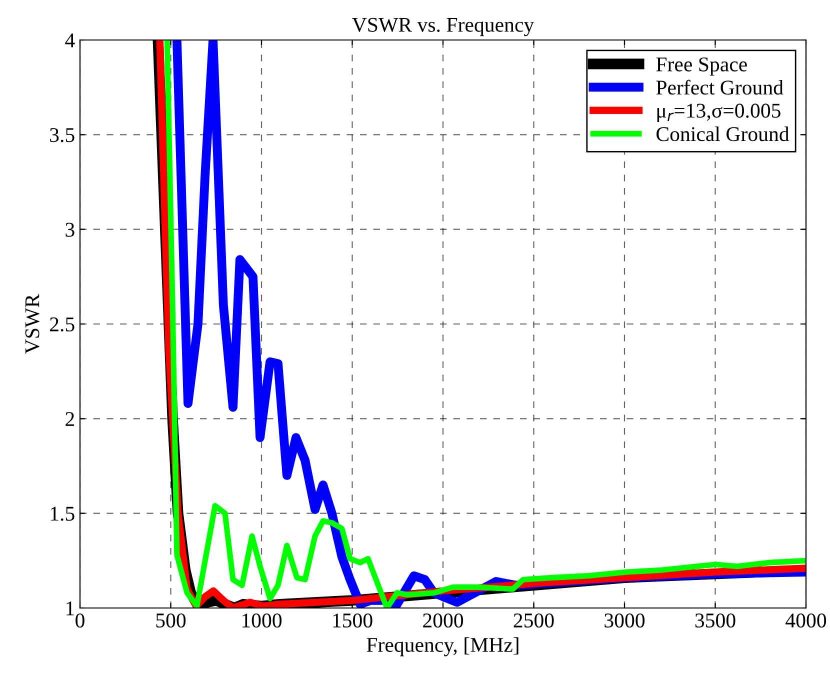 This screenshot has width=830, height=679. I want to click on legend-label: μ$_{r}$=13,σ=0.005, so click(718, 113).